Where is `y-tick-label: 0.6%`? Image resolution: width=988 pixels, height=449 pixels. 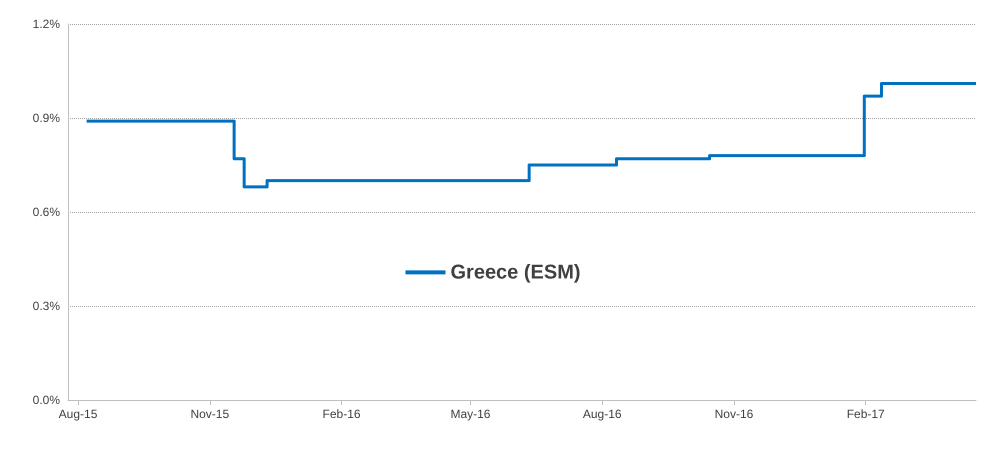 y-tick-label: 0.6% is located at coordinates (46, 212).